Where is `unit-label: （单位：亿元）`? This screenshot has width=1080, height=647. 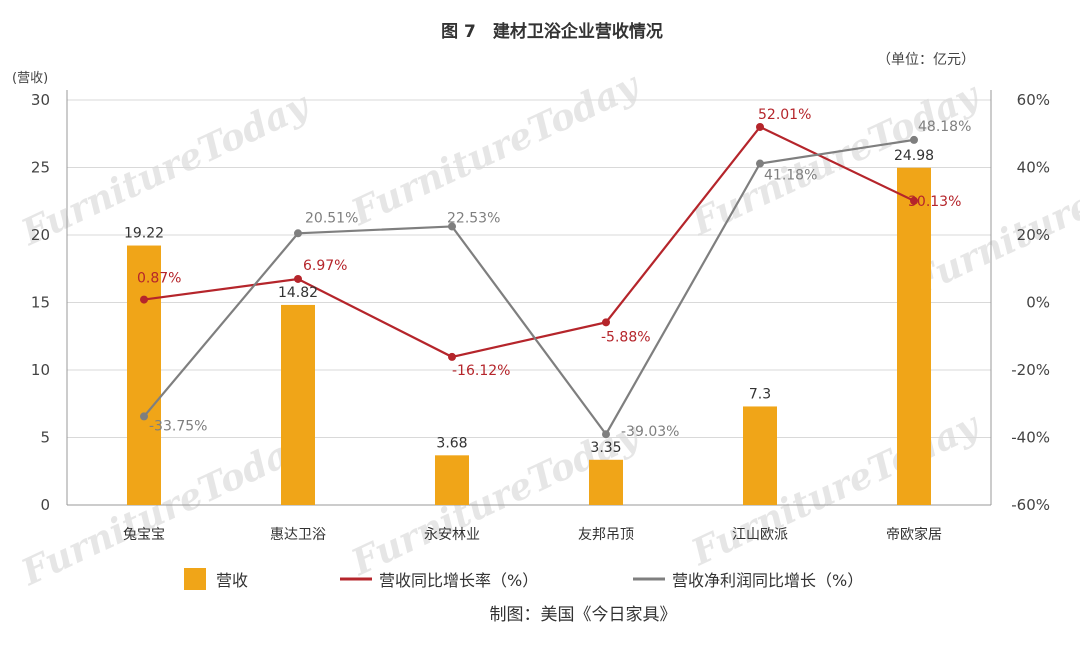 unit-label: （单位：亿元） is located at coordinates (926, 60).